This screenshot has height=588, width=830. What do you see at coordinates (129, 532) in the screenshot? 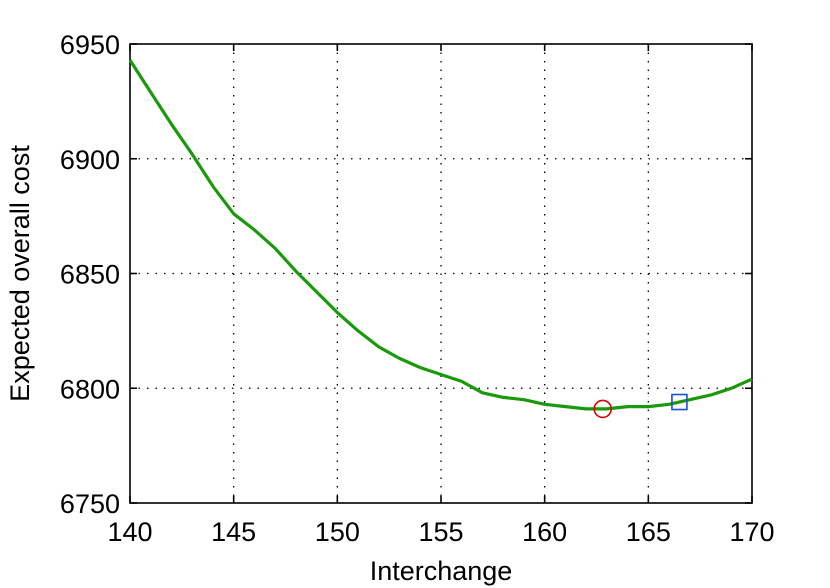
I see `x-tick-label: 140` at bounding box center [129, 532].